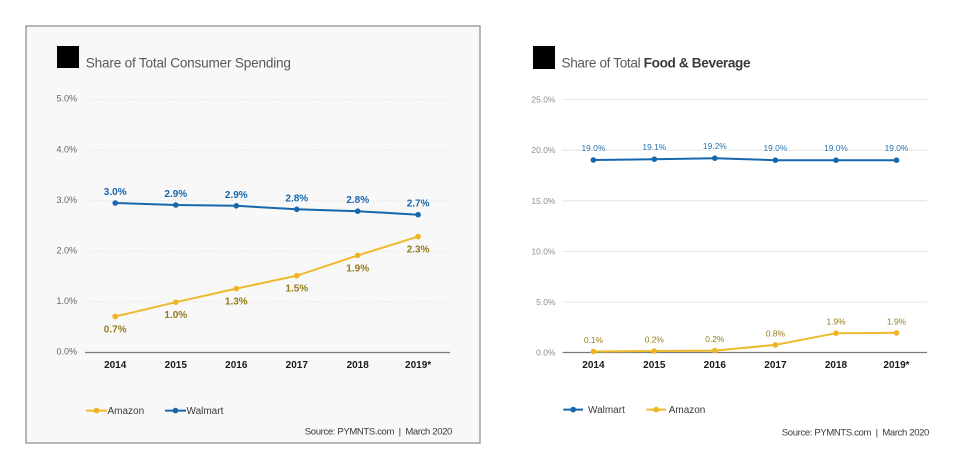 This screenshot has width=974, height=471. I want to click on svg-text: 25.0%, so click(543, 100).